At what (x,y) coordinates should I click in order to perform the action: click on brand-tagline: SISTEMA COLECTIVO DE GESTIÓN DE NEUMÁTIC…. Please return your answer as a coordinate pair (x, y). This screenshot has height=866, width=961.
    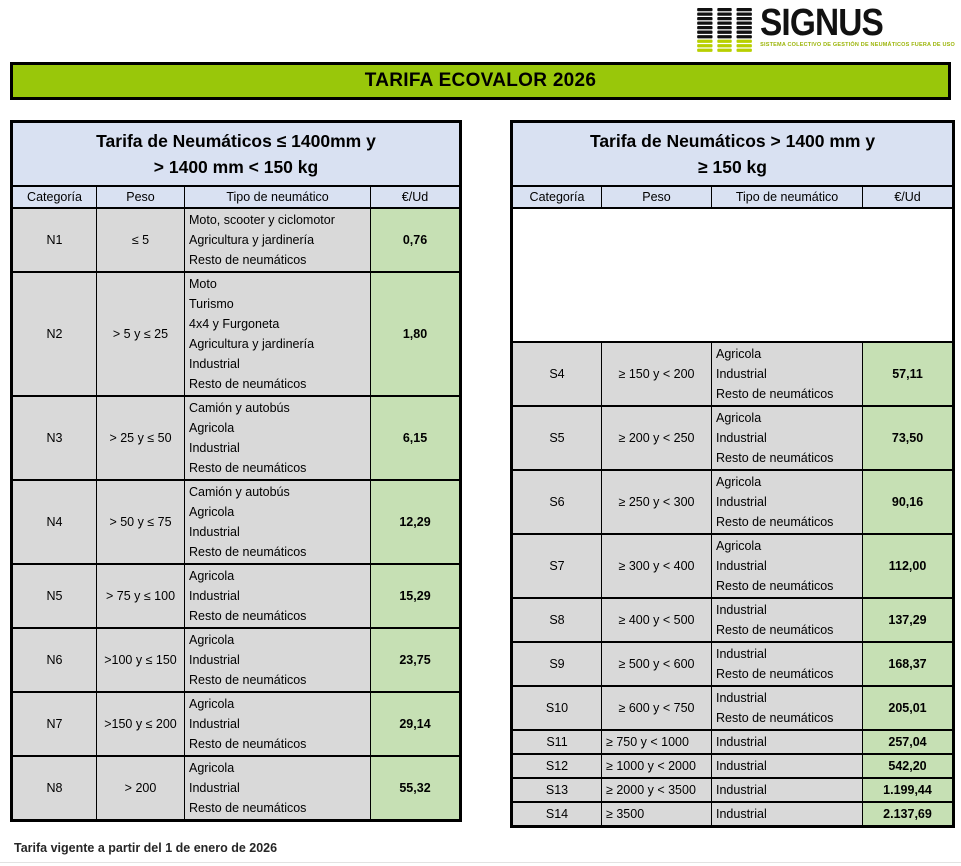
    Looking at the image, I should click on (857, 45).